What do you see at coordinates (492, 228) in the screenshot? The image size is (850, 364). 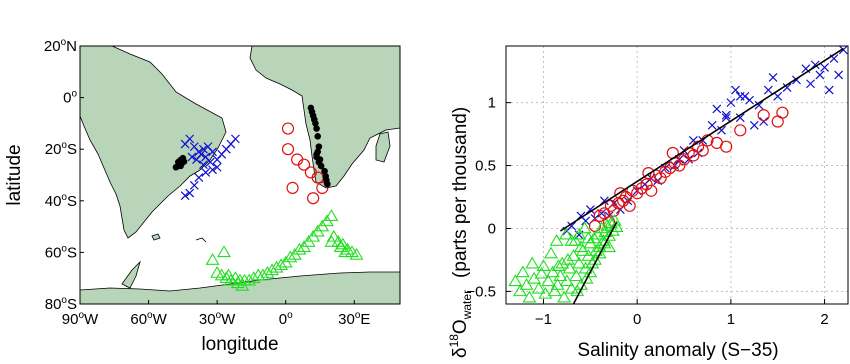 I see `scatter-y-tick-1: 0` at bounding box center [492, 228].